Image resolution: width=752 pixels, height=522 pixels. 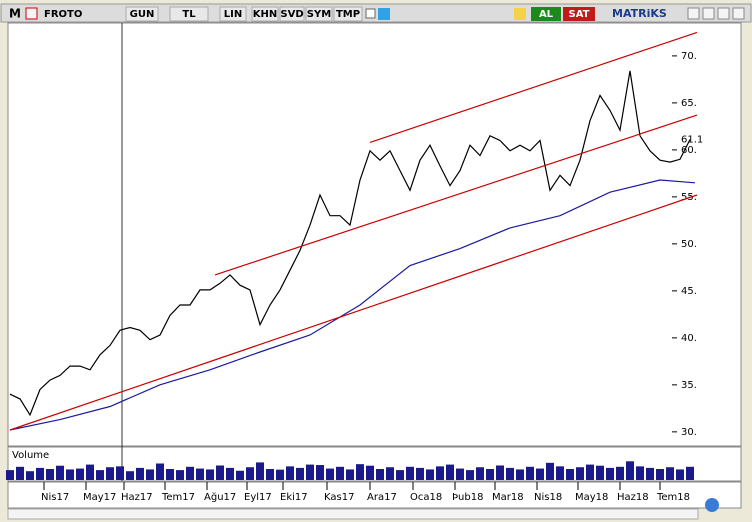 What do you see at coordinates (689, 150) in the screenshot?
I see `y-tick-label: 60.` at bounding box center [689, 150].